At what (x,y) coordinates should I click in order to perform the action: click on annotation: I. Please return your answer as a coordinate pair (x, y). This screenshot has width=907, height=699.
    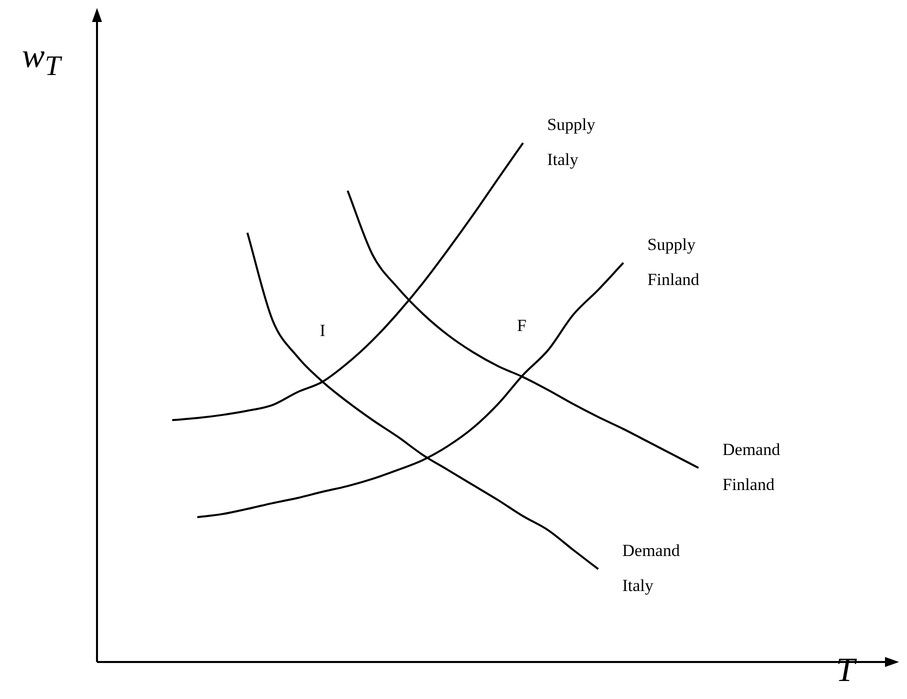
    Looking at the image, I should click on (323, 330).